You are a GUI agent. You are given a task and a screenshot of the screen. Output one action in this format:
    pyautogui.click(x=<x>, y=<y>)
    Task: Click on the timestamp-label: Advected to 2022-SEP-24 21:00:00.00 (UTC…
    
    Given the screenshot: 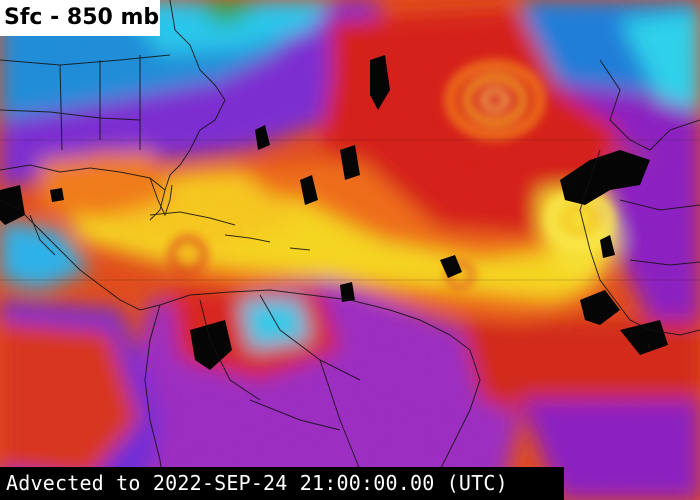 What is the action you would take?
    pyautogui.click(x=282, y=483)
    